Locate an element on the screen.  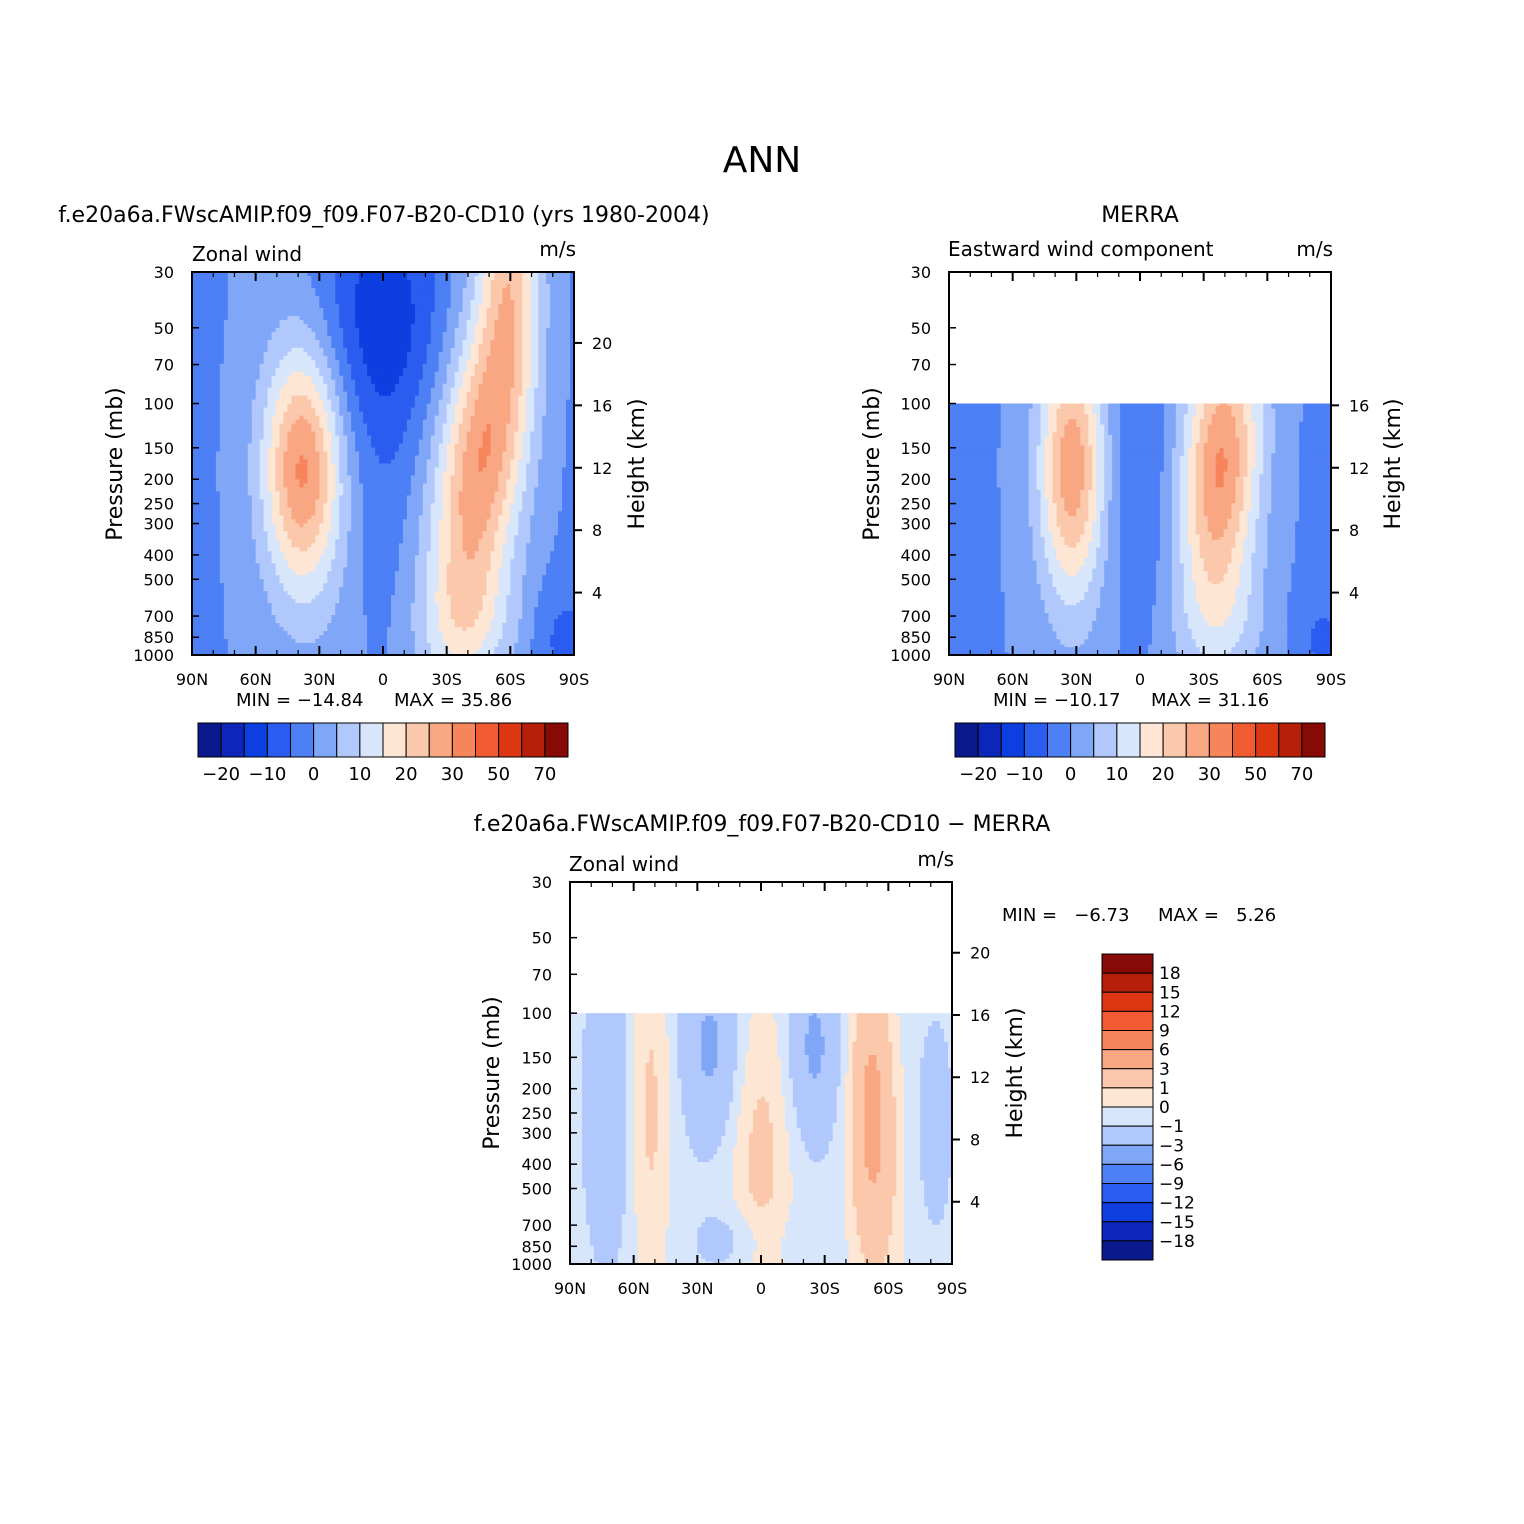
colorbar-label: 1 is located at coordinates (1164, 1089).